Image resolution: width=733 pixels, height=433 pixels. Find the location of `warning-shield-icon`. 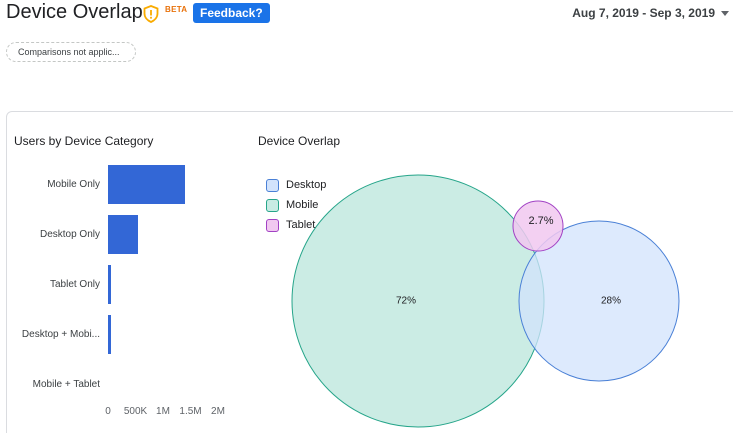

warning-shield-icon is located at coordinates (151, 14).